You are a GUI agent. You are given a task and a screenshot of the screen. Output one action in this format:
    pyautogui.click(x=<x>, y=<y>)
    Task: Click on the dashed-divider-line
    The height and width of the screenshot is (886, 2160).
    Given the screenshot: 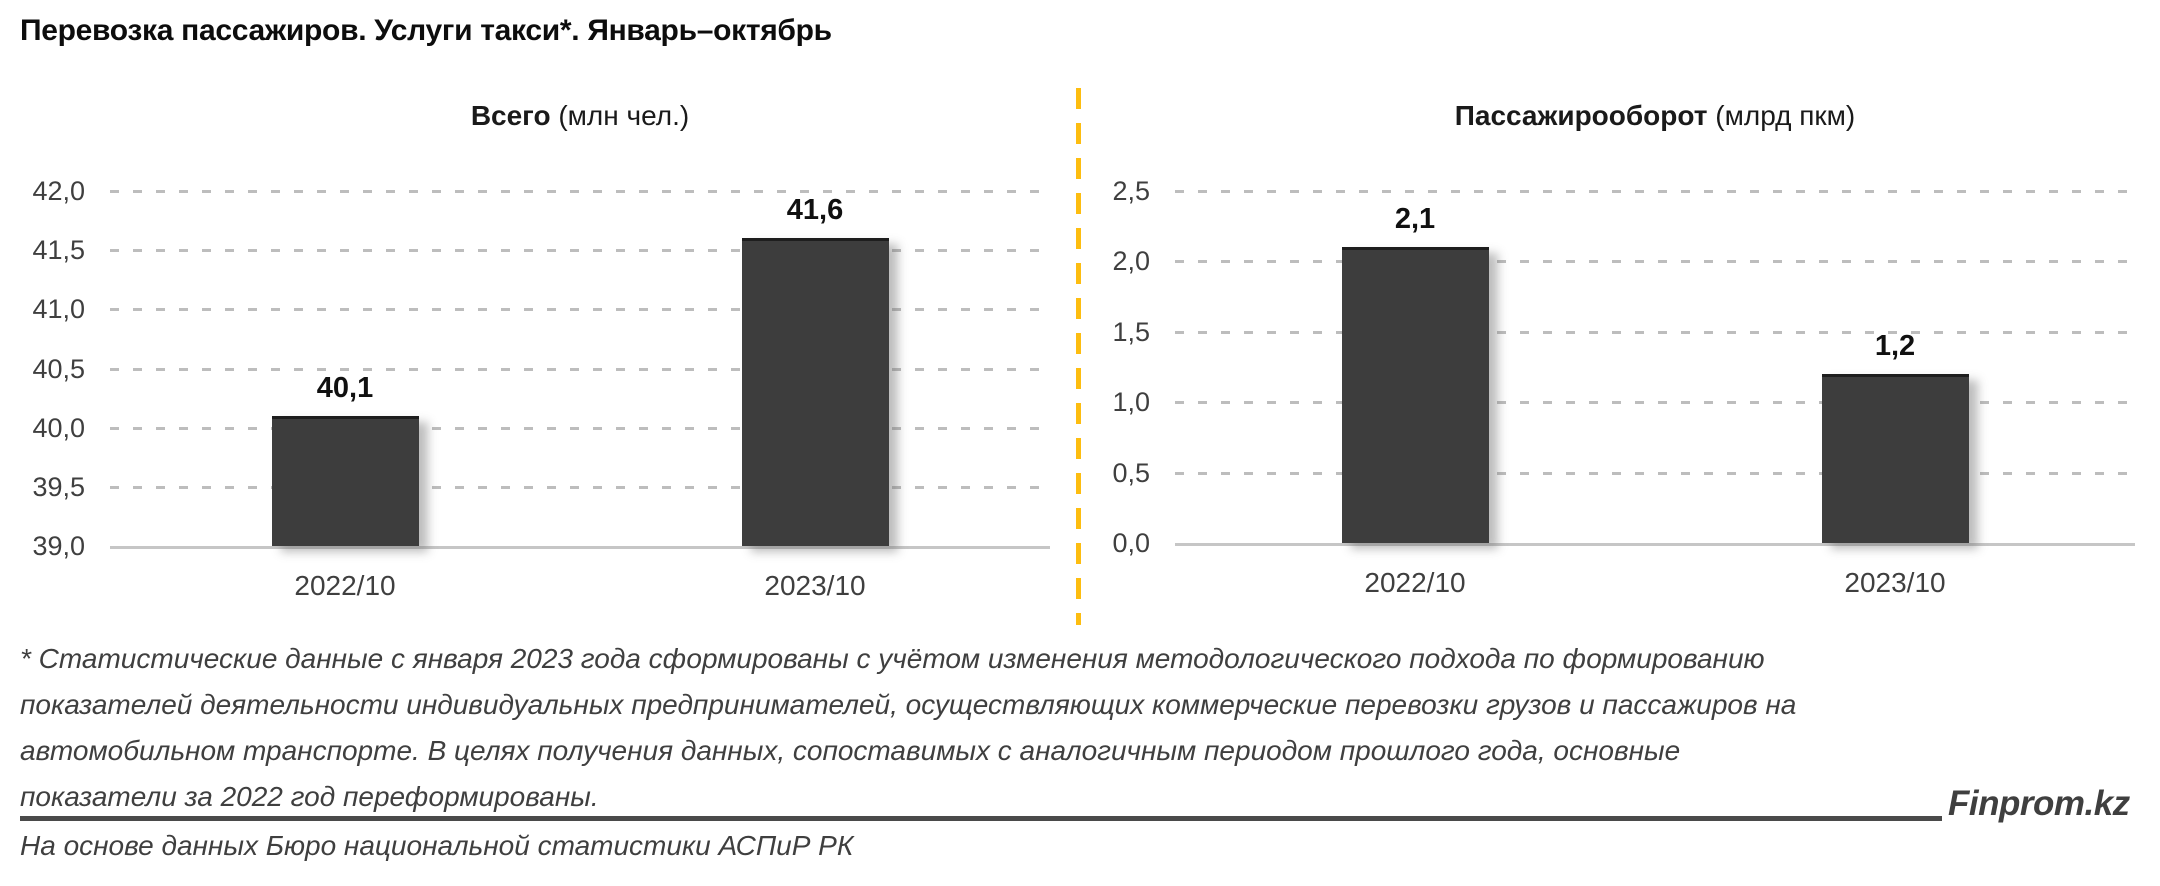 What is the action you would take?
    pyautogui.click(x=1078, y=356)
    